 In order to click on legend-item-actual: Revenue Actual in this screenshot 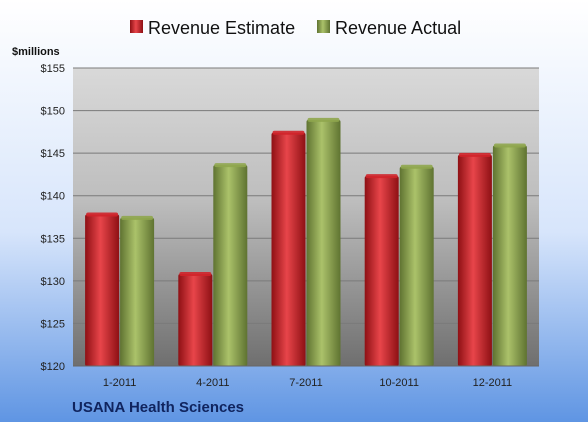, I will do `click(389, 28)`.